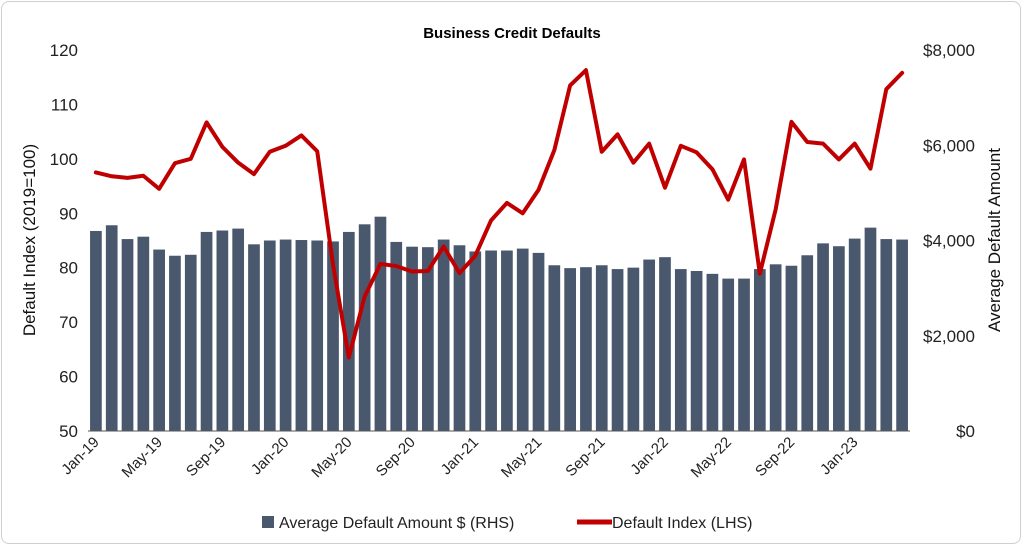  I want to click on x-tick-label: Sep-20, so click(396, 457).